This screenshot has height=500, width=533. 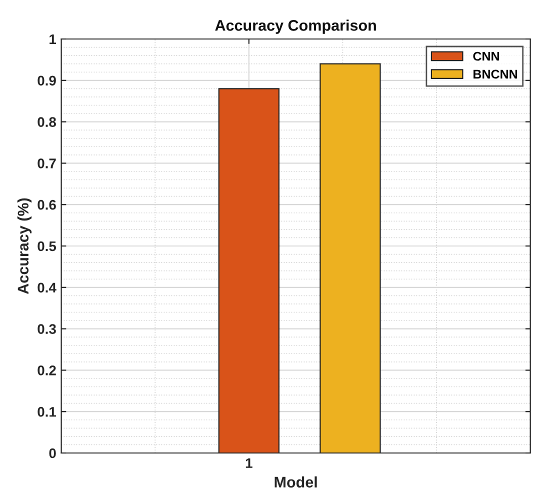 I want to click on y-axis-title: Accuracy (%), so click(x=24, y=246).